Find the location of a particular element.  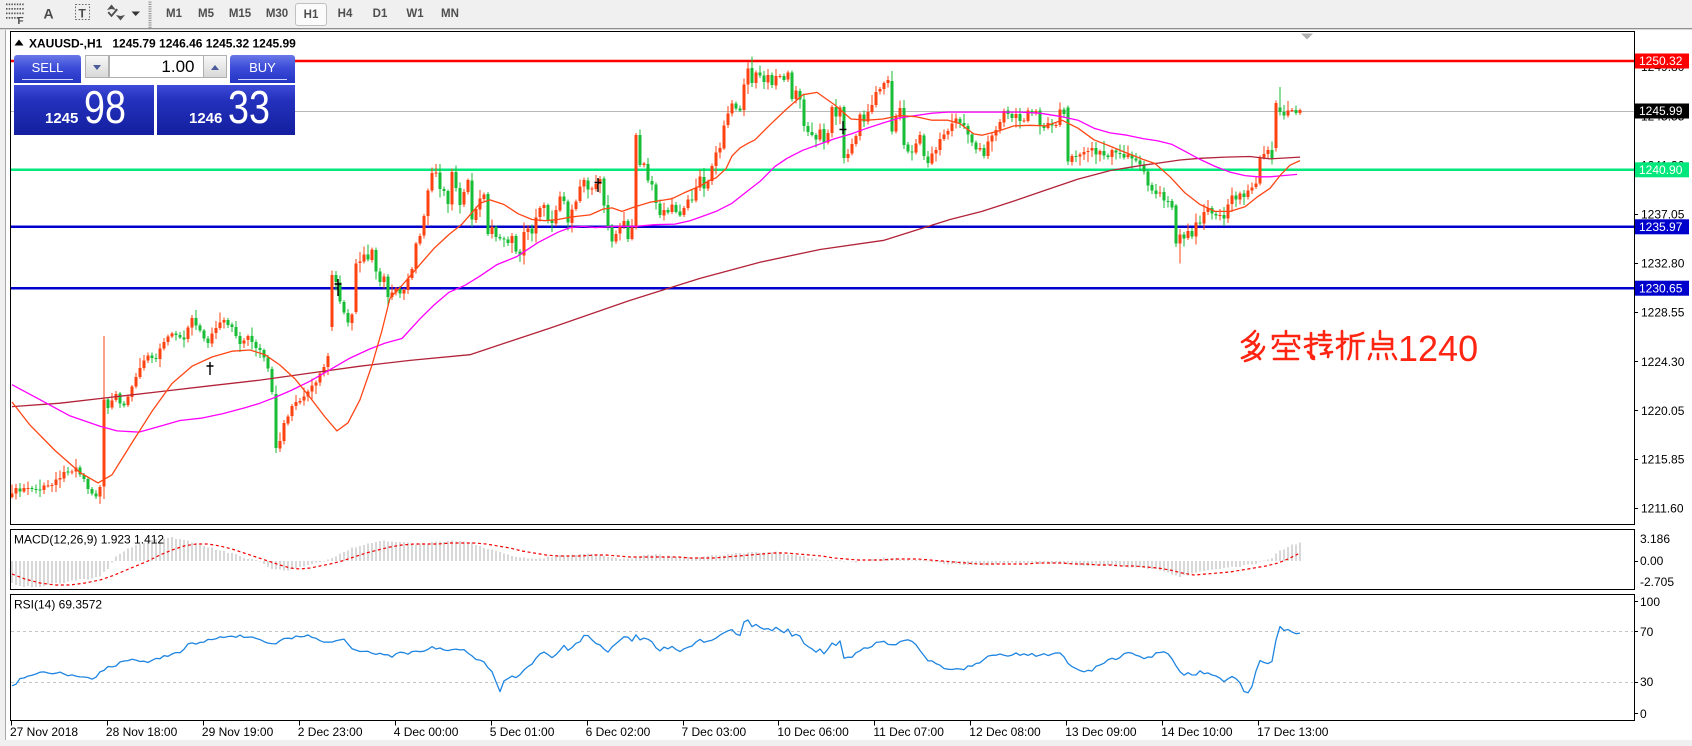

svg-text: 1230.65 is located at coordinates (1661, 288).